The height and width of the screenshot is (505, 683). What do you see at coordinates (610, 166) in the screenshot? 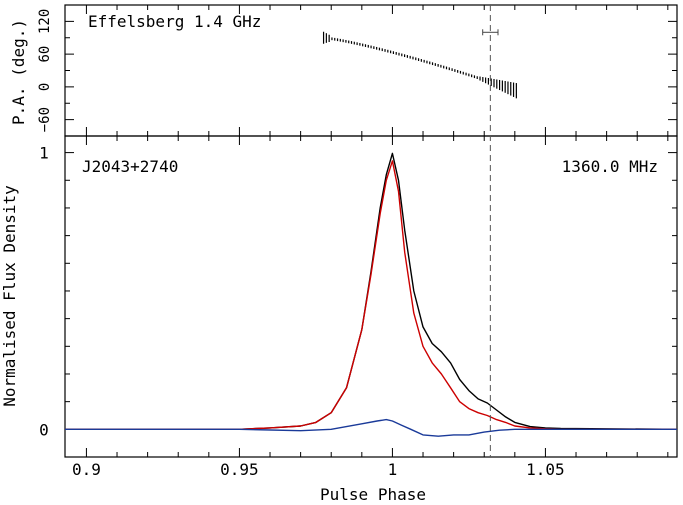
I see `frequency-label: 1360.0 MHz` at bounding box center [610, 166].